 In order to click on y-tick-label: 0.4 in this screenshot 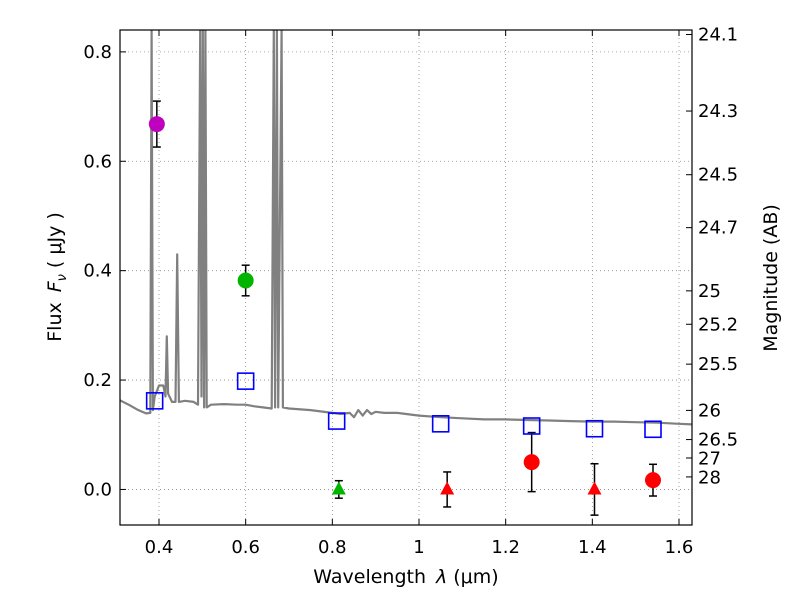, I will do `click(97, 271)`.